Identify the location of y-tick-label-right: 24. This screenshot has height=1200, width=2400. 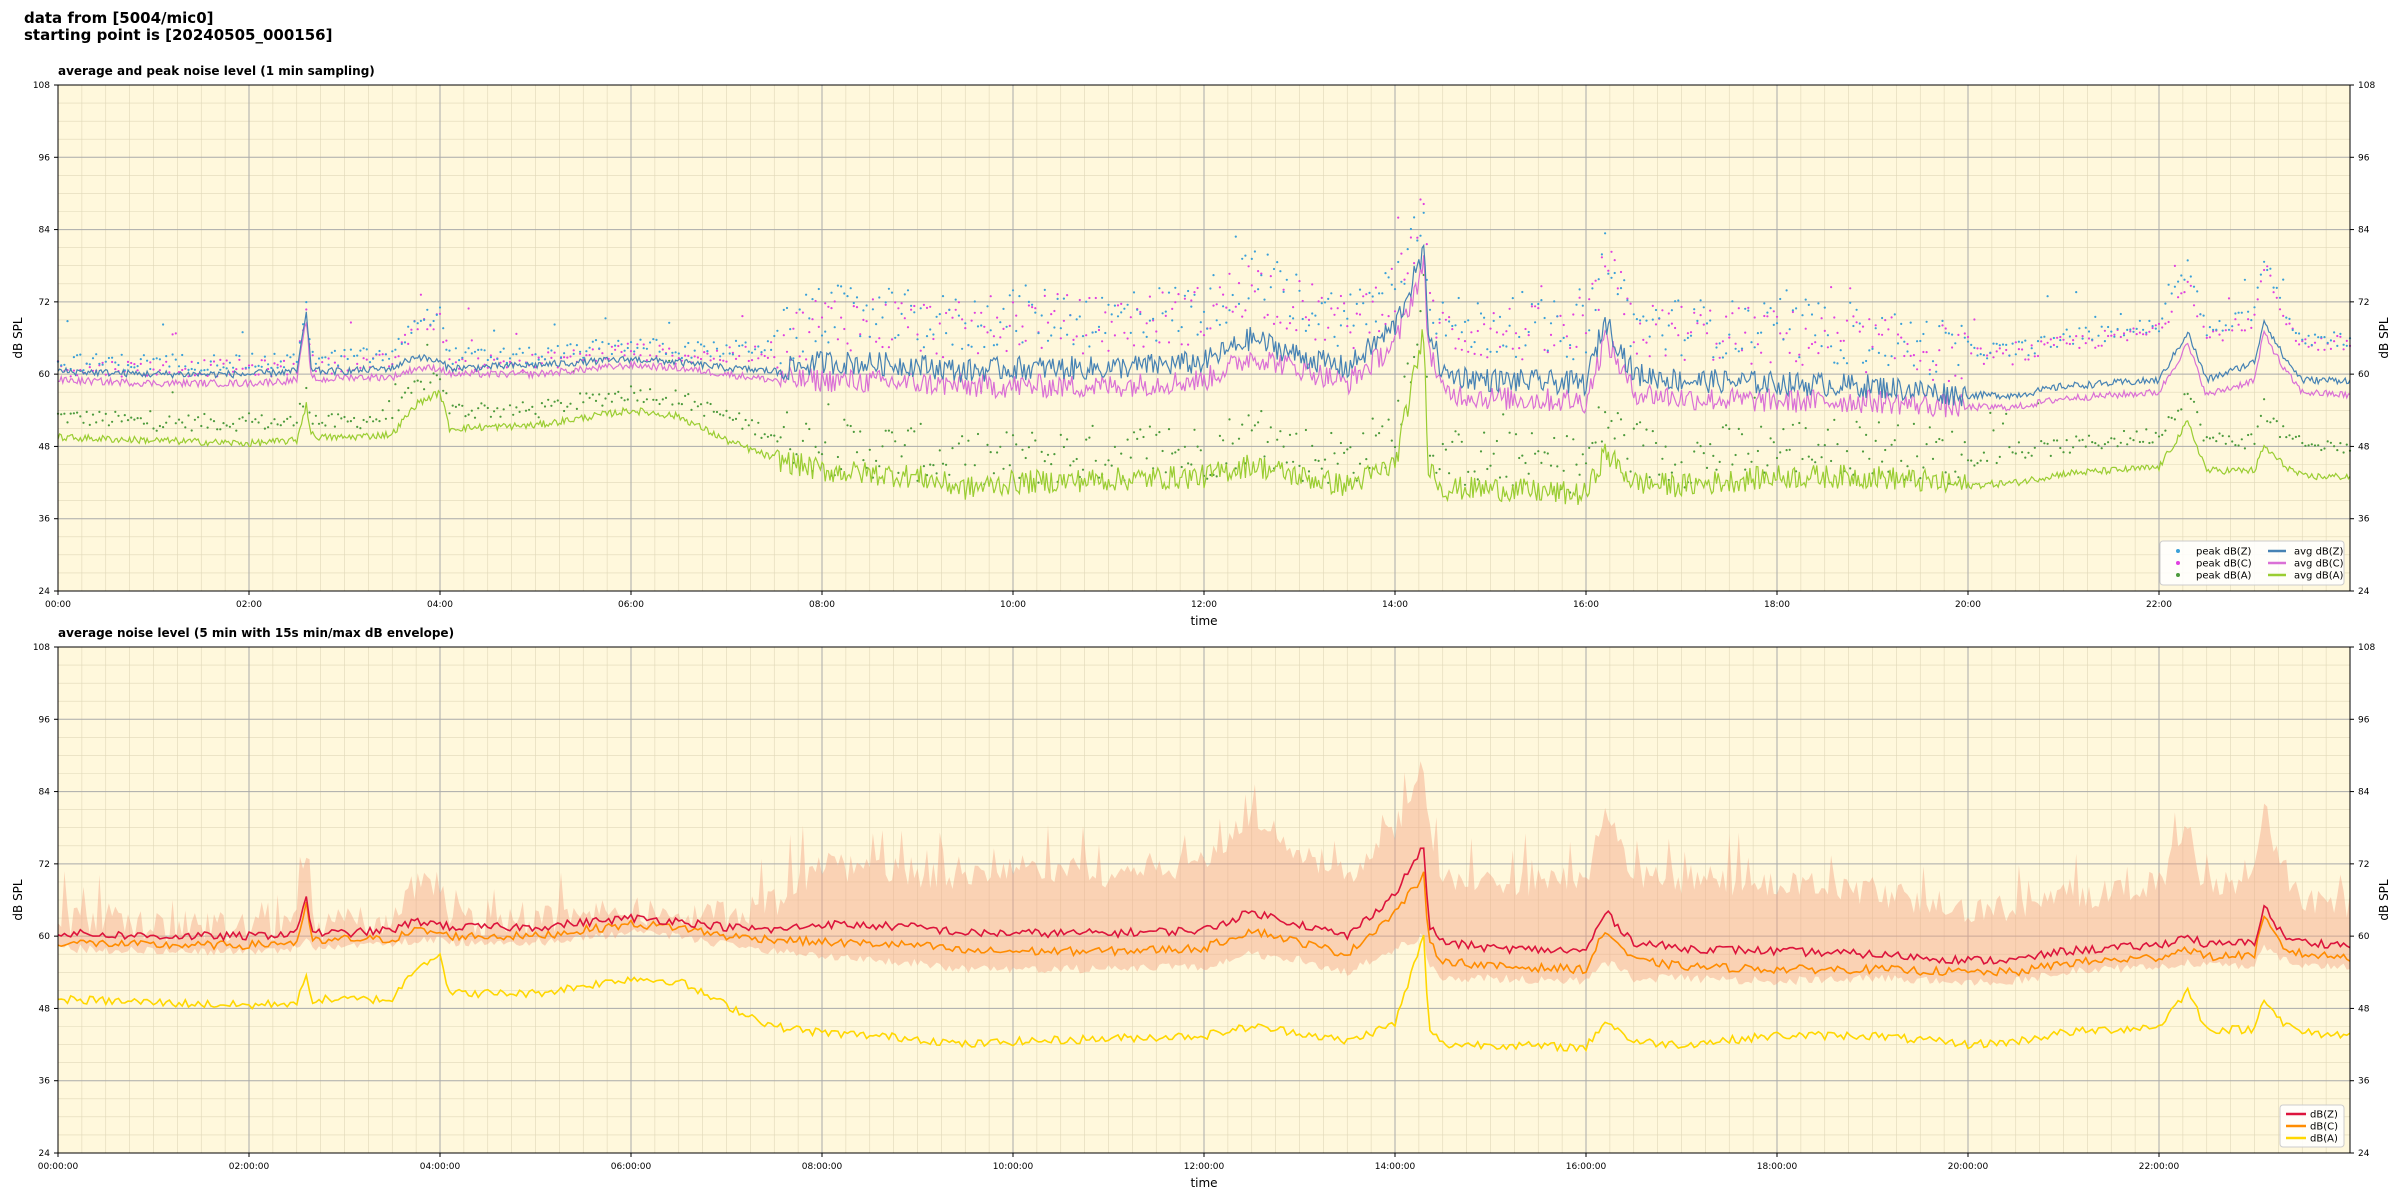
(2364, 592).